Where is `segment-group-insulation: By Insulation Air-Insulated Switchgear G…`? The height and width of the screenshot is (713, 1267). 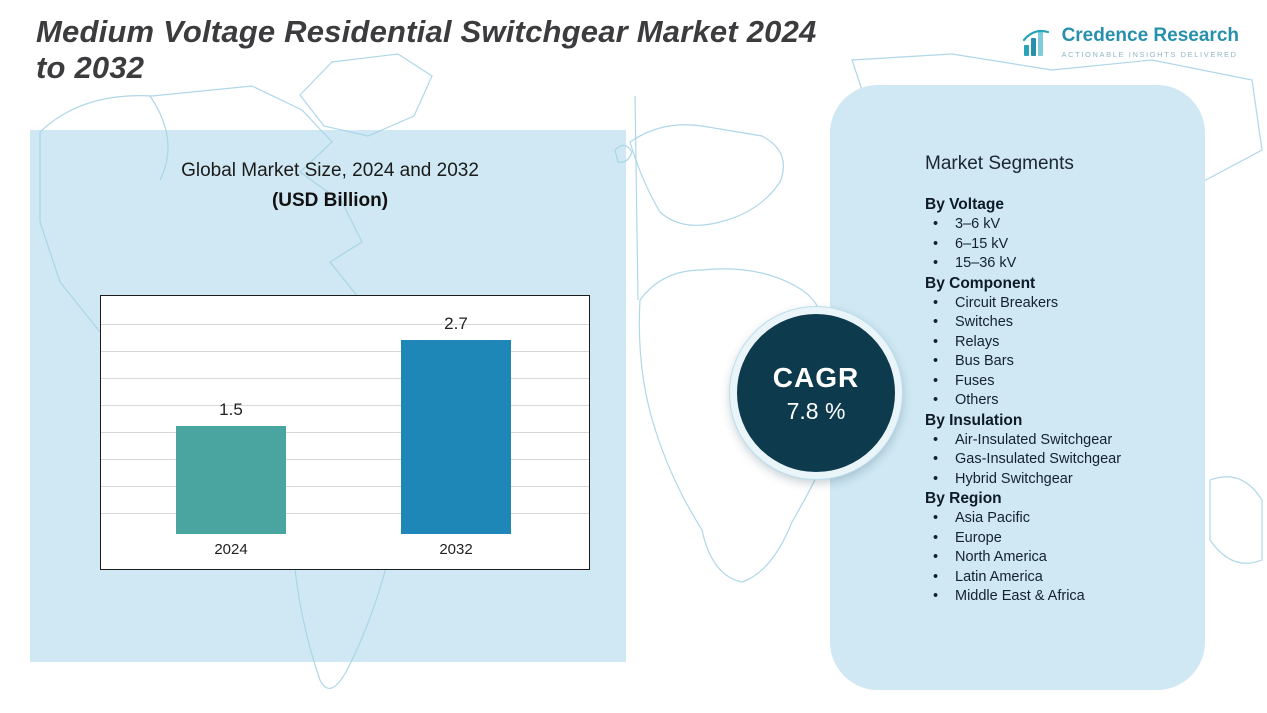
segment-group-insulation: By Insulation Air-Insulated Switchgear G… is located at coordinates (1051, 450).